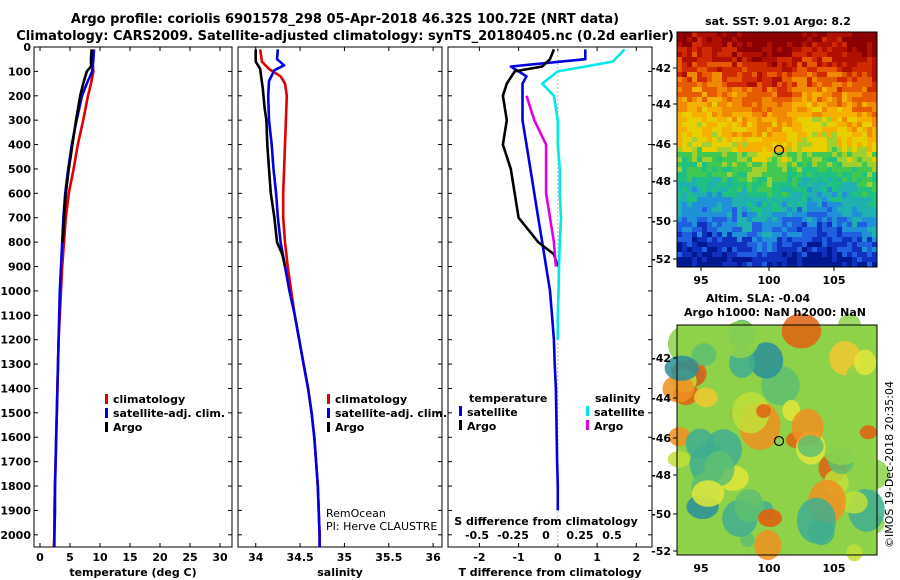 Image resolution: width=900 pixels, height=580 pixels. What do you see at coordinates (548, 280) in the screenshot?
I see `series-temperature-satellite` at bounding box center [548, 280].